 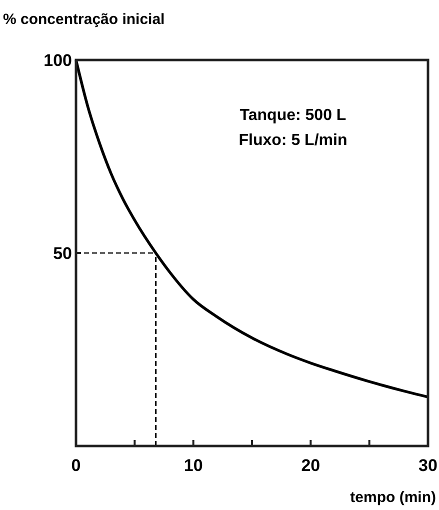 I want to click on annotation: Tanque: 500 L, so click(x=293, y=115).